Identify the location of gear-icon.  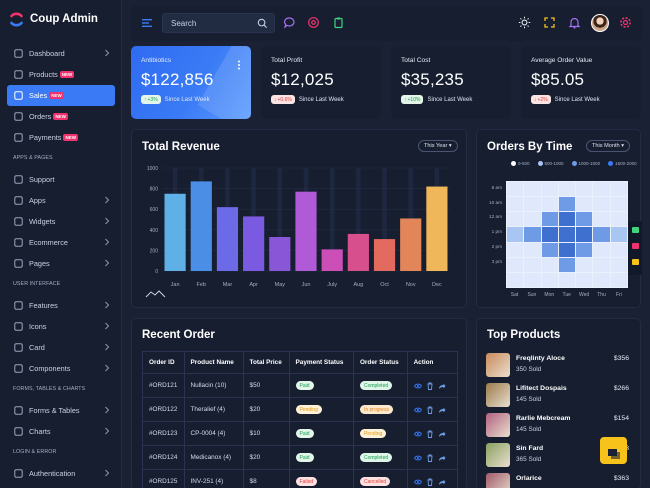
(625, 22).